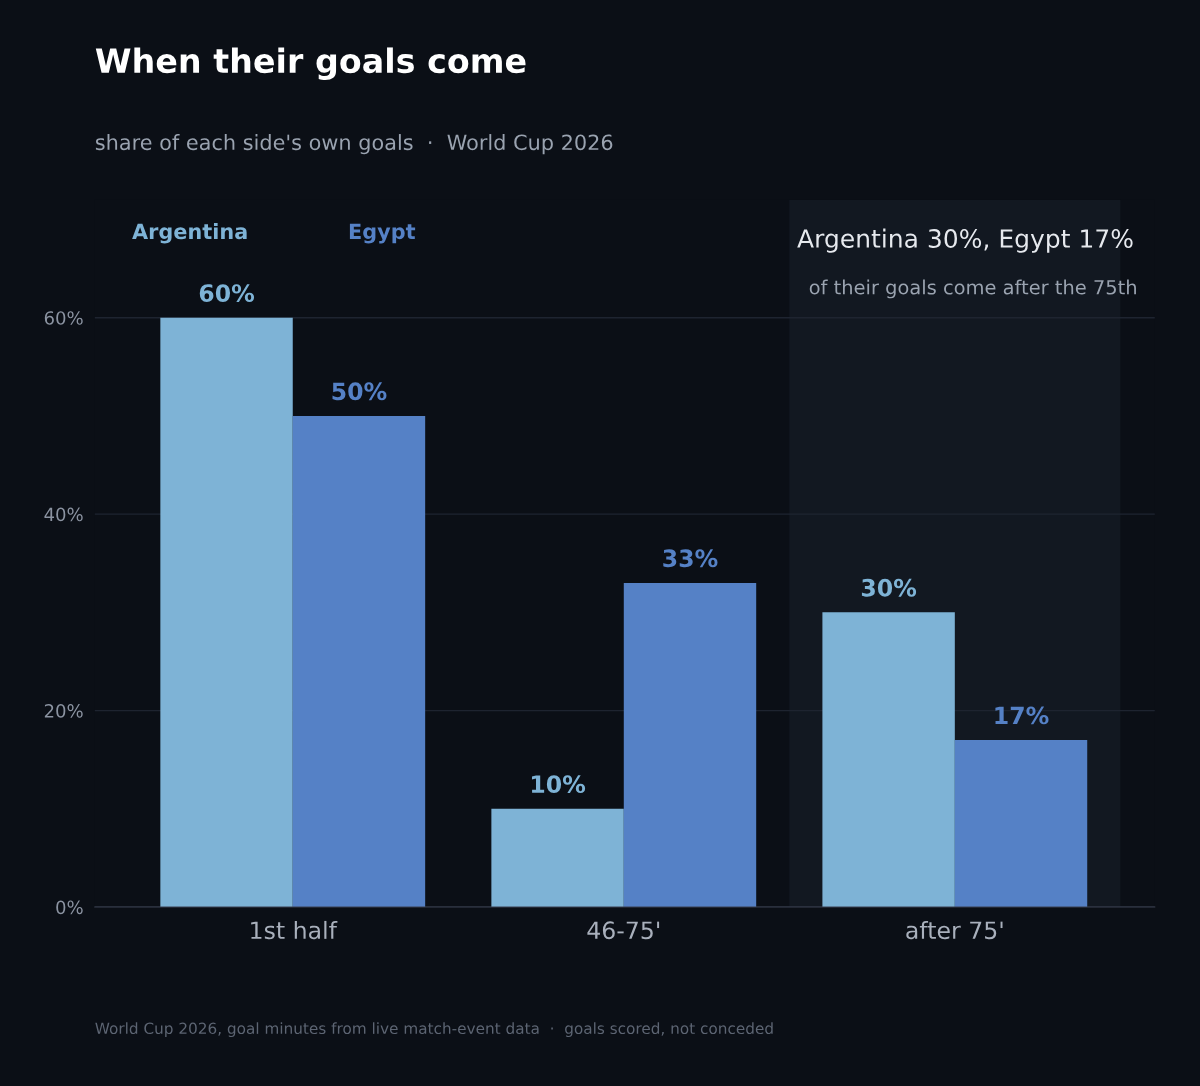 Image resolution: width=1200 pixels, height=1086 pixels. I want to click on data-label: 17%, so click(1022, 715).